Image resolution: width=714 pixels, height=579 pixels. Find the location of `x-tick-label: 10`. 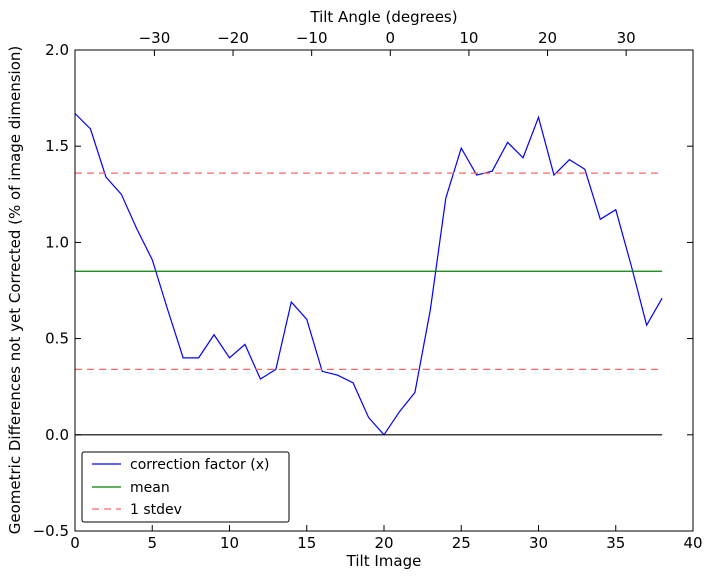

x-tick-label: 10 is located at coordinates (229, 543).